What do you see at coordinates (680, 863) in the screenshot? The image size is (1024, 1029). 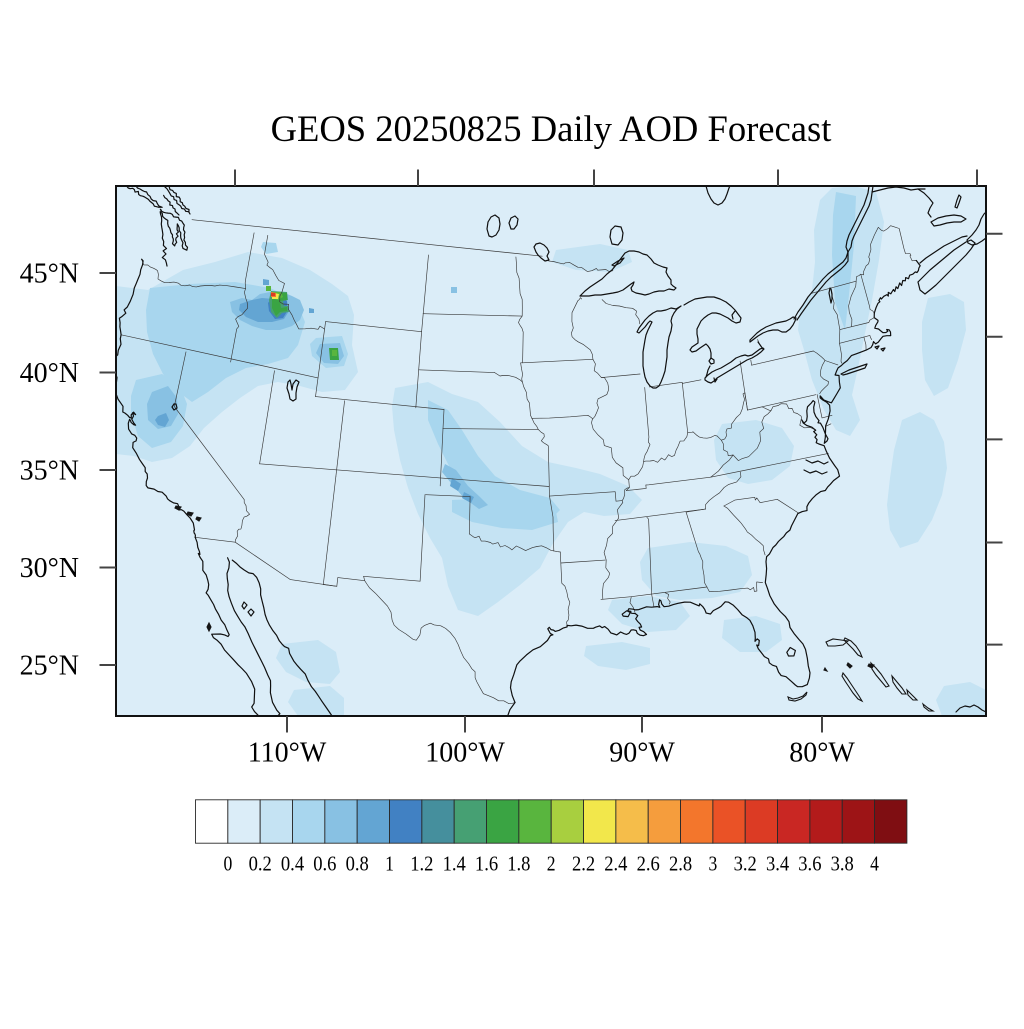 I see `svg-text: 2.8` at bounding box center [680, 863].